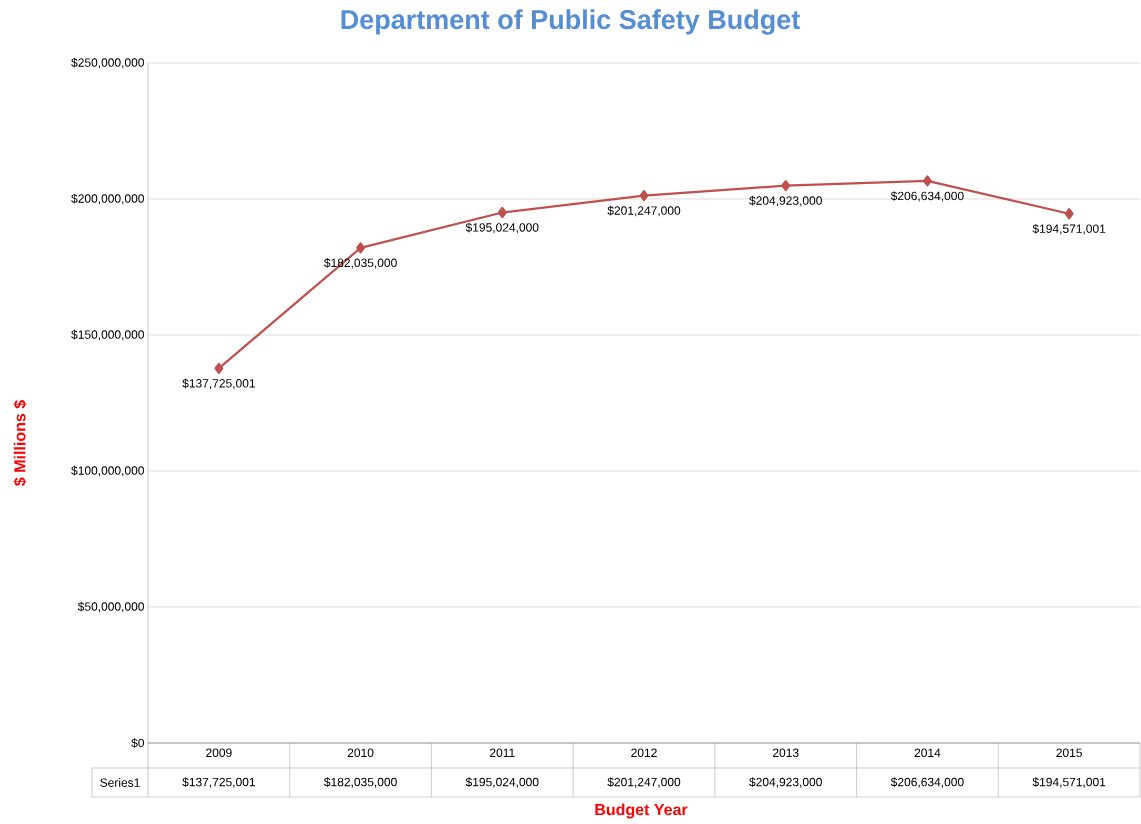 This screenshot has height=824, width=1141. Describe the element at coordinates (107, 335) in the screenshot. I see `y-tick-label: $150,000,000` at that location.